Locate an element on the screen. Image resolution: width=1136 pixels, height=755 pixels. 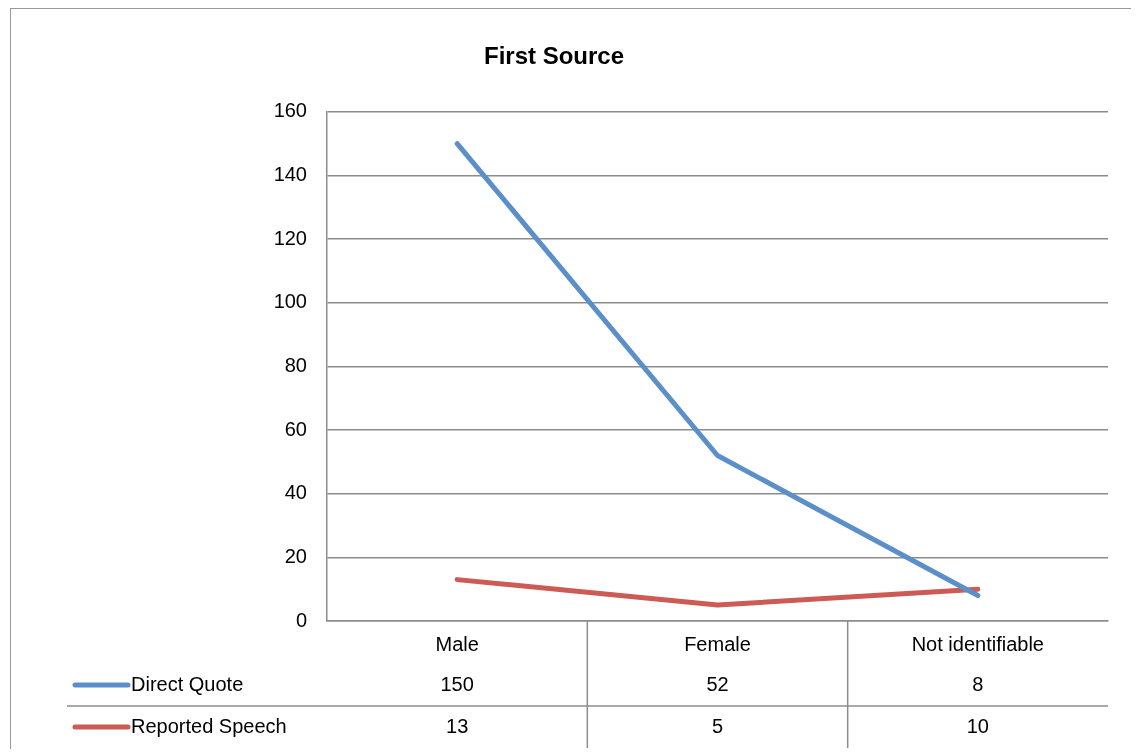
y-tick-label: 120 is located at coordinates (290, 237).